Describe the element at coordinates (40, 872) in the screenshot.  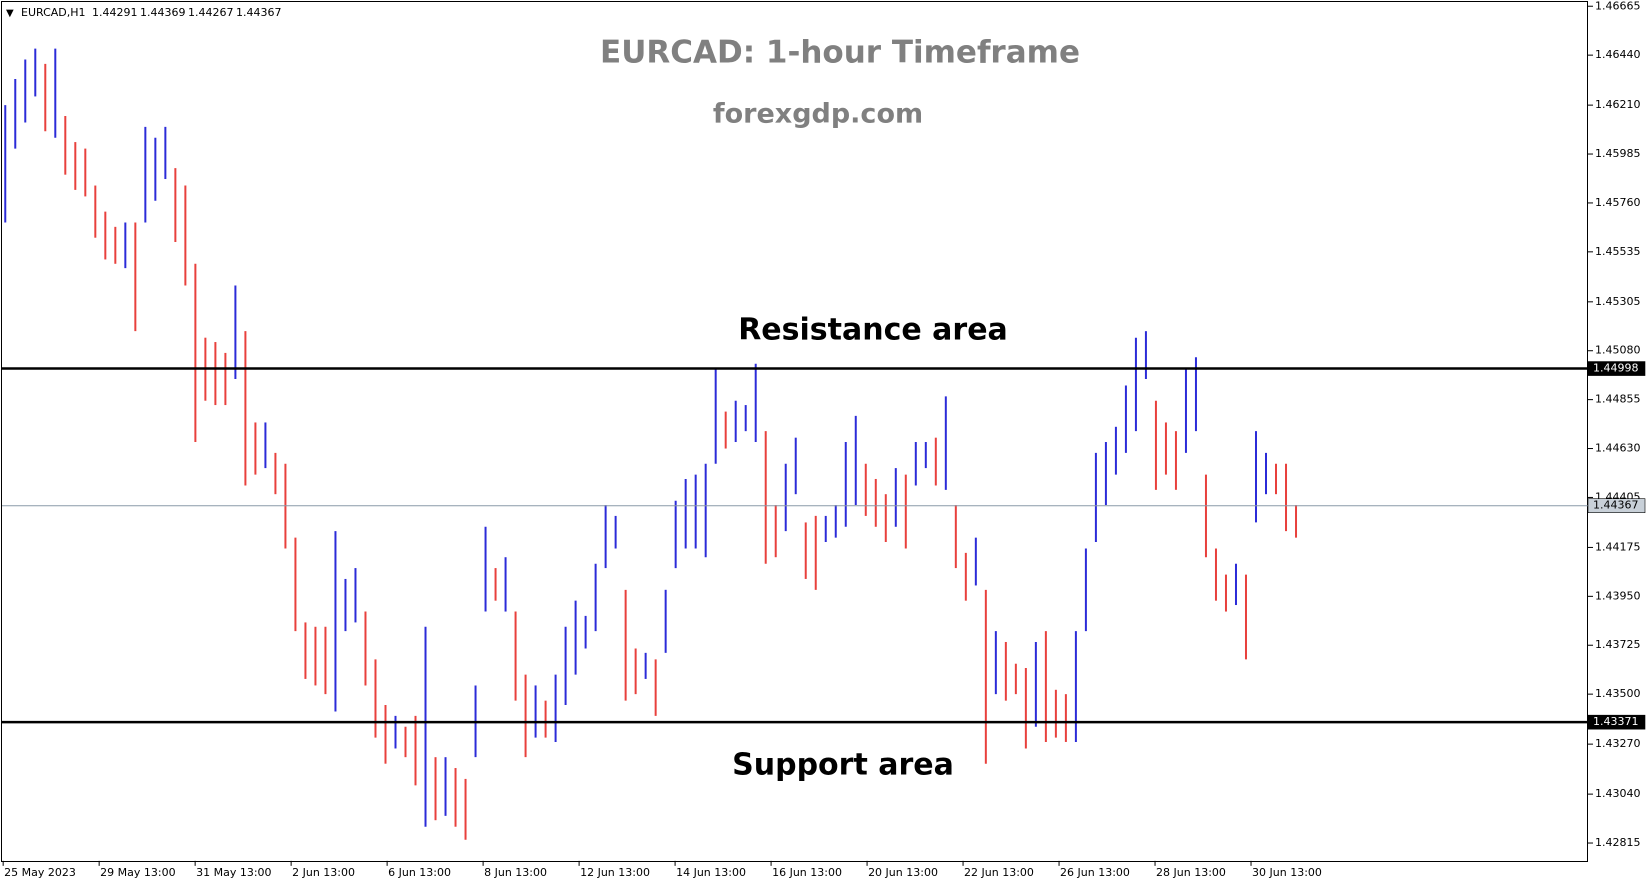
I see `x-tick-label: 25 May 2023` at that location.